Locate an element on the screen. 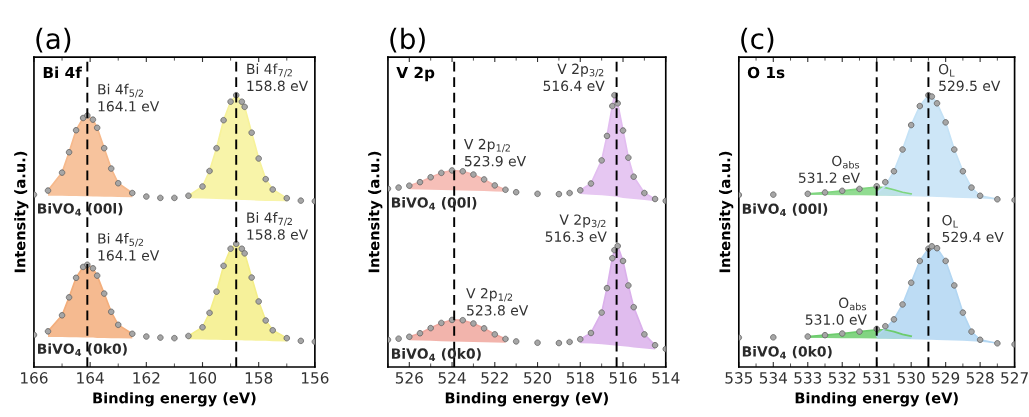 This screenshot has width=1029, height=417. chart-subtitle: Bi 4f is located at coordinates (62, 72).